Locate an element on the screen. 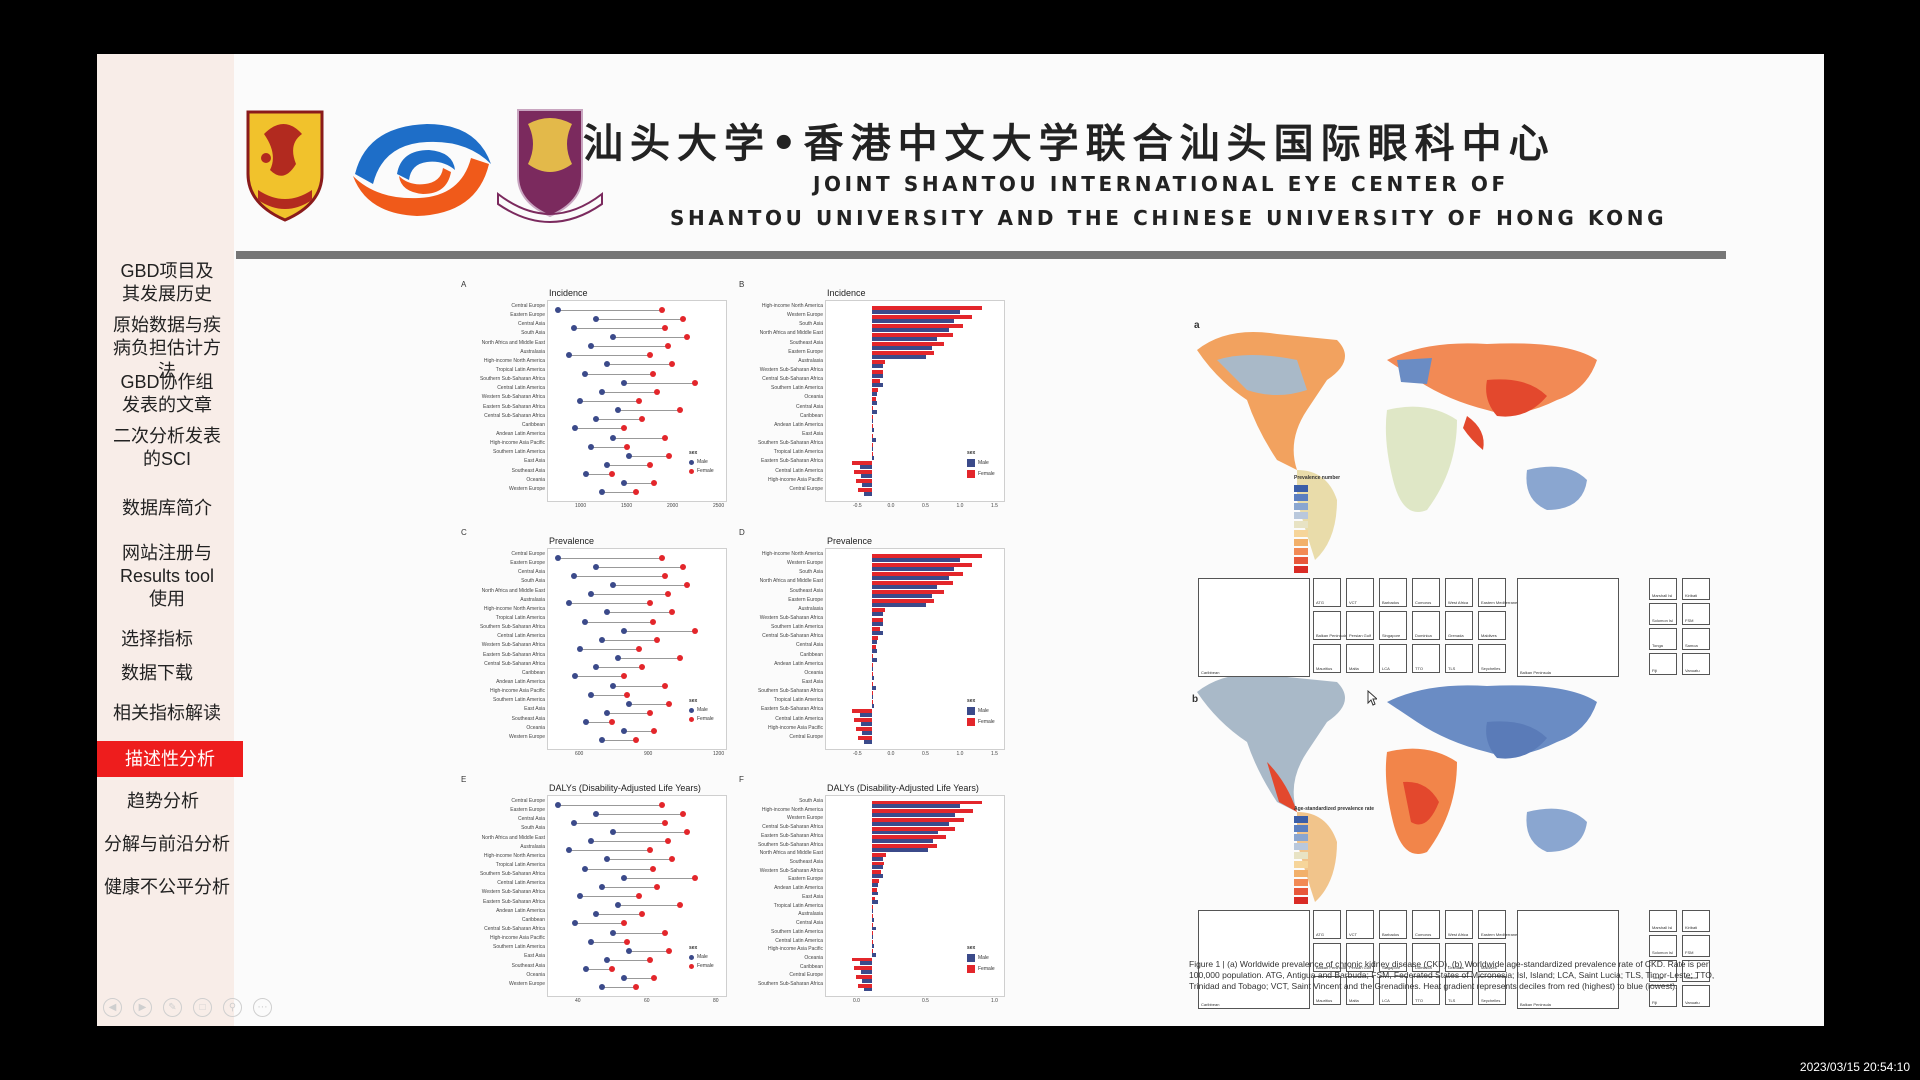  sidebar-item-trend-analysis: 趋势分析 is located at coordinates (165, 801).